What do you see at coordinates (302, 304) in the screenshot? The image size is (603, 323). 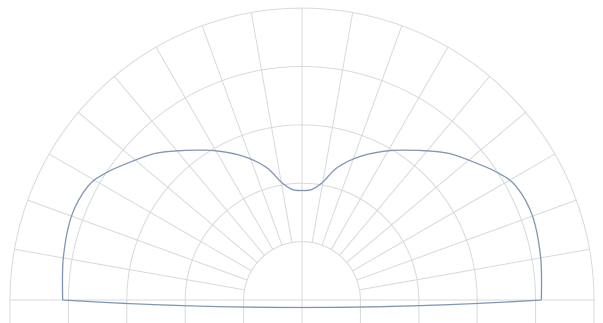 I see `series-line-1-lower` at bounding box center [302, 304].